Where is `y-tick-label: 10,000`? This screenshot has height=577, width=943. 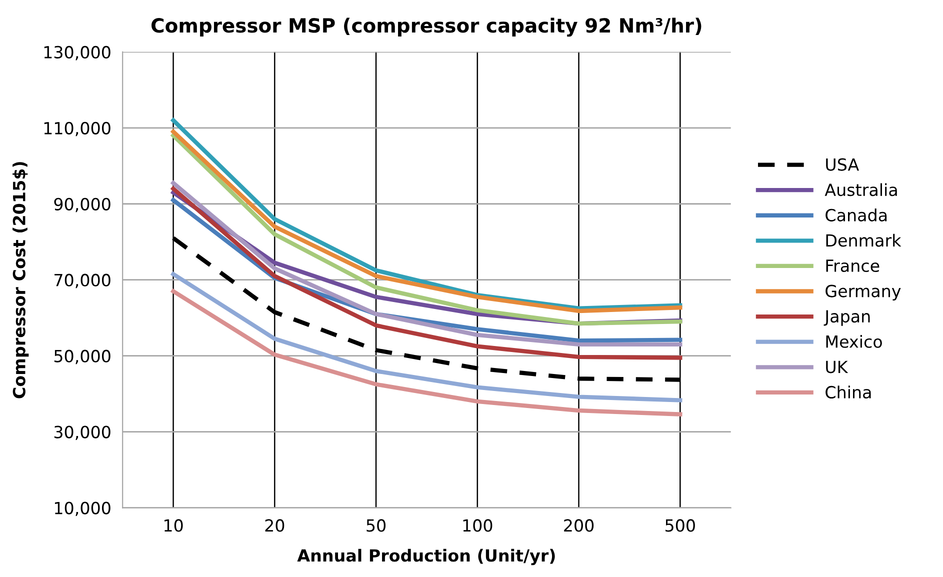 y-tick-label: 10,000 is located at coordinates (82, 509).